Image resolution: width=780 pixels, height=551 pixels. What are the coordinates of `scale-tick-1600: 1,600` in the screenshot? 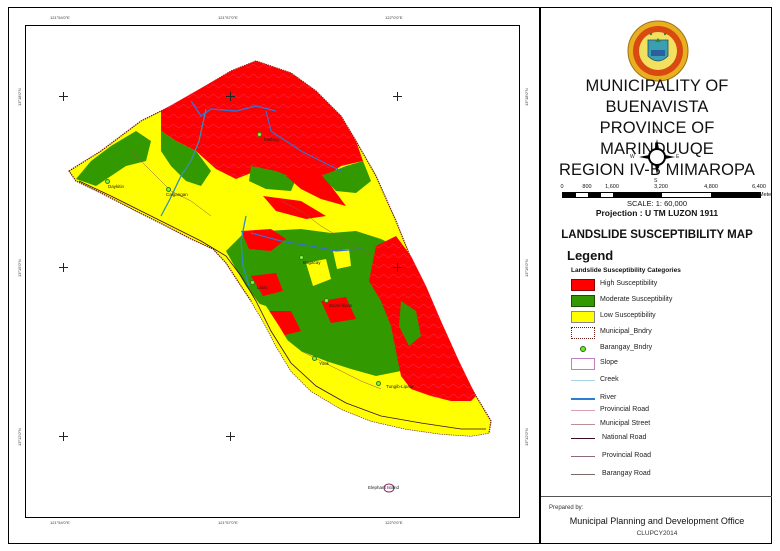 It's located at (612, 187).